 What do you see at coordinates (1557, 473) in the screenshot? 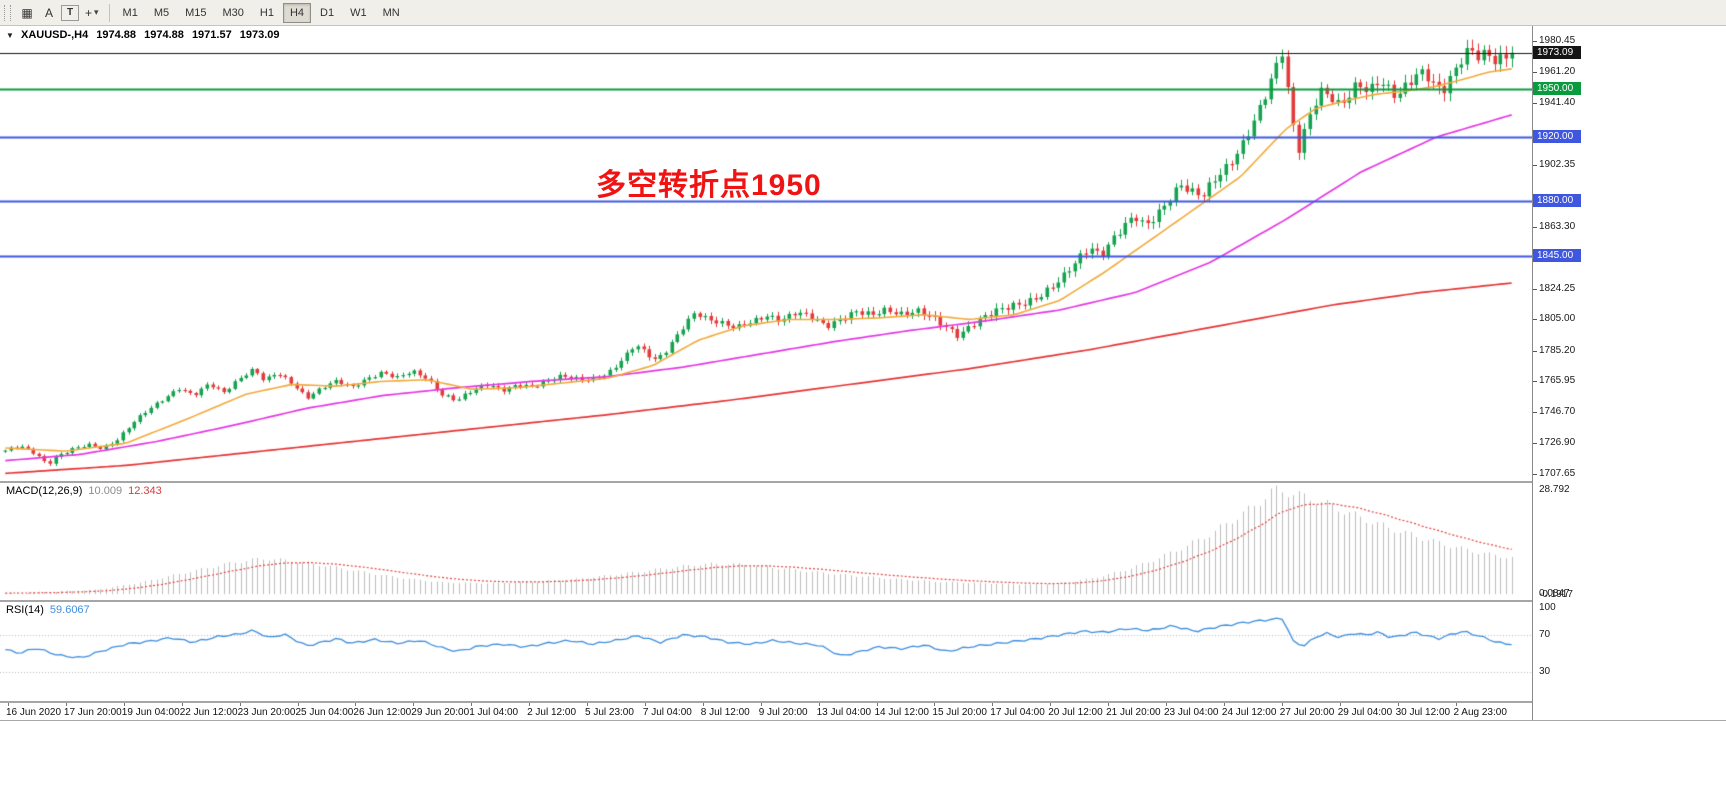
I see `price-axis-label: 1707.65` at bounding box center [1557, 473].